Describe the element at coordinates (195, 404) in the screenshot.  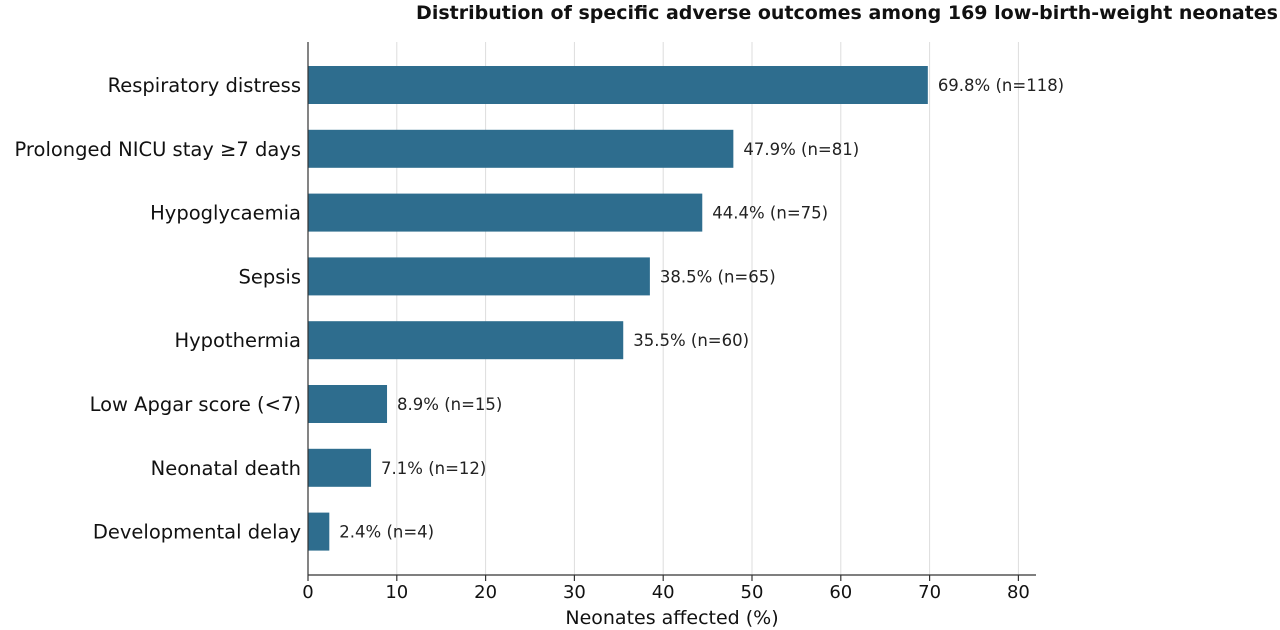
I see `category-label: Low Apgar score (<7)` at that location.